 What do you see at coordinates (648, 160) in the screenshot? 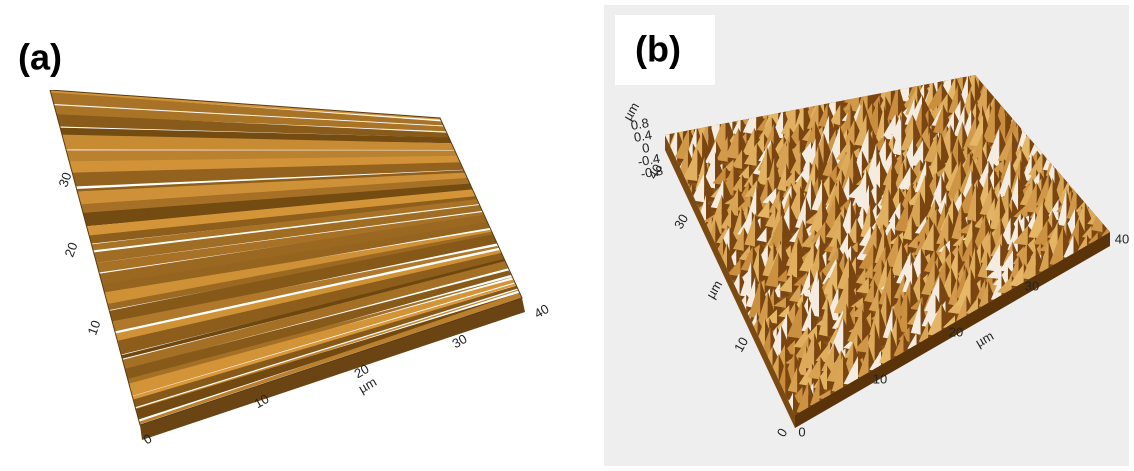
I see `axis-label: -0.4` at bounding box center [648, 160].